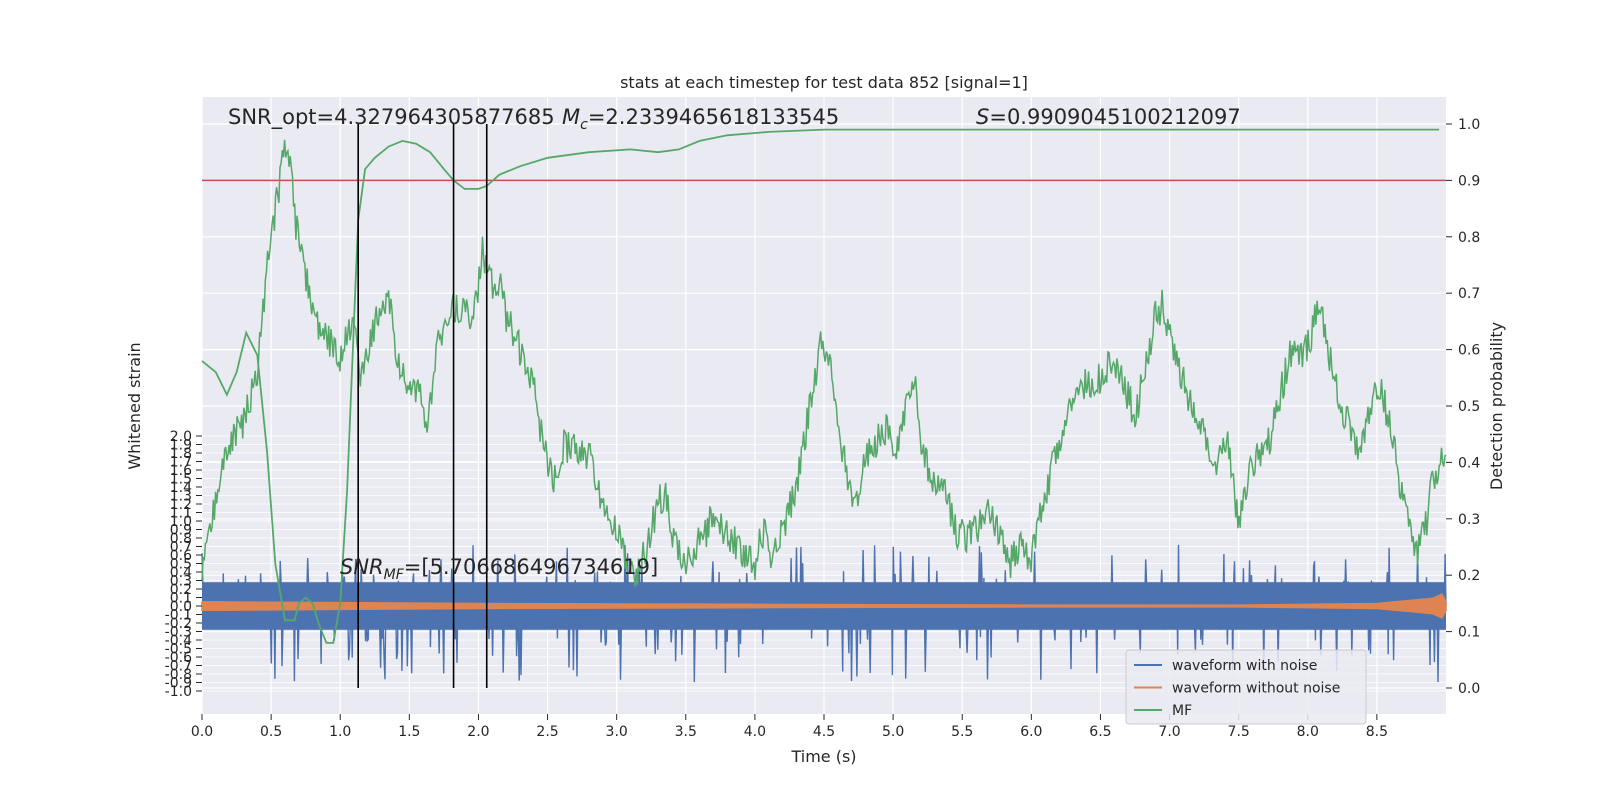  What do you see at coordinates (181, 548) in the screenshot?
I see `left-tick-label: 0.7` at bounding box center [181, 548].